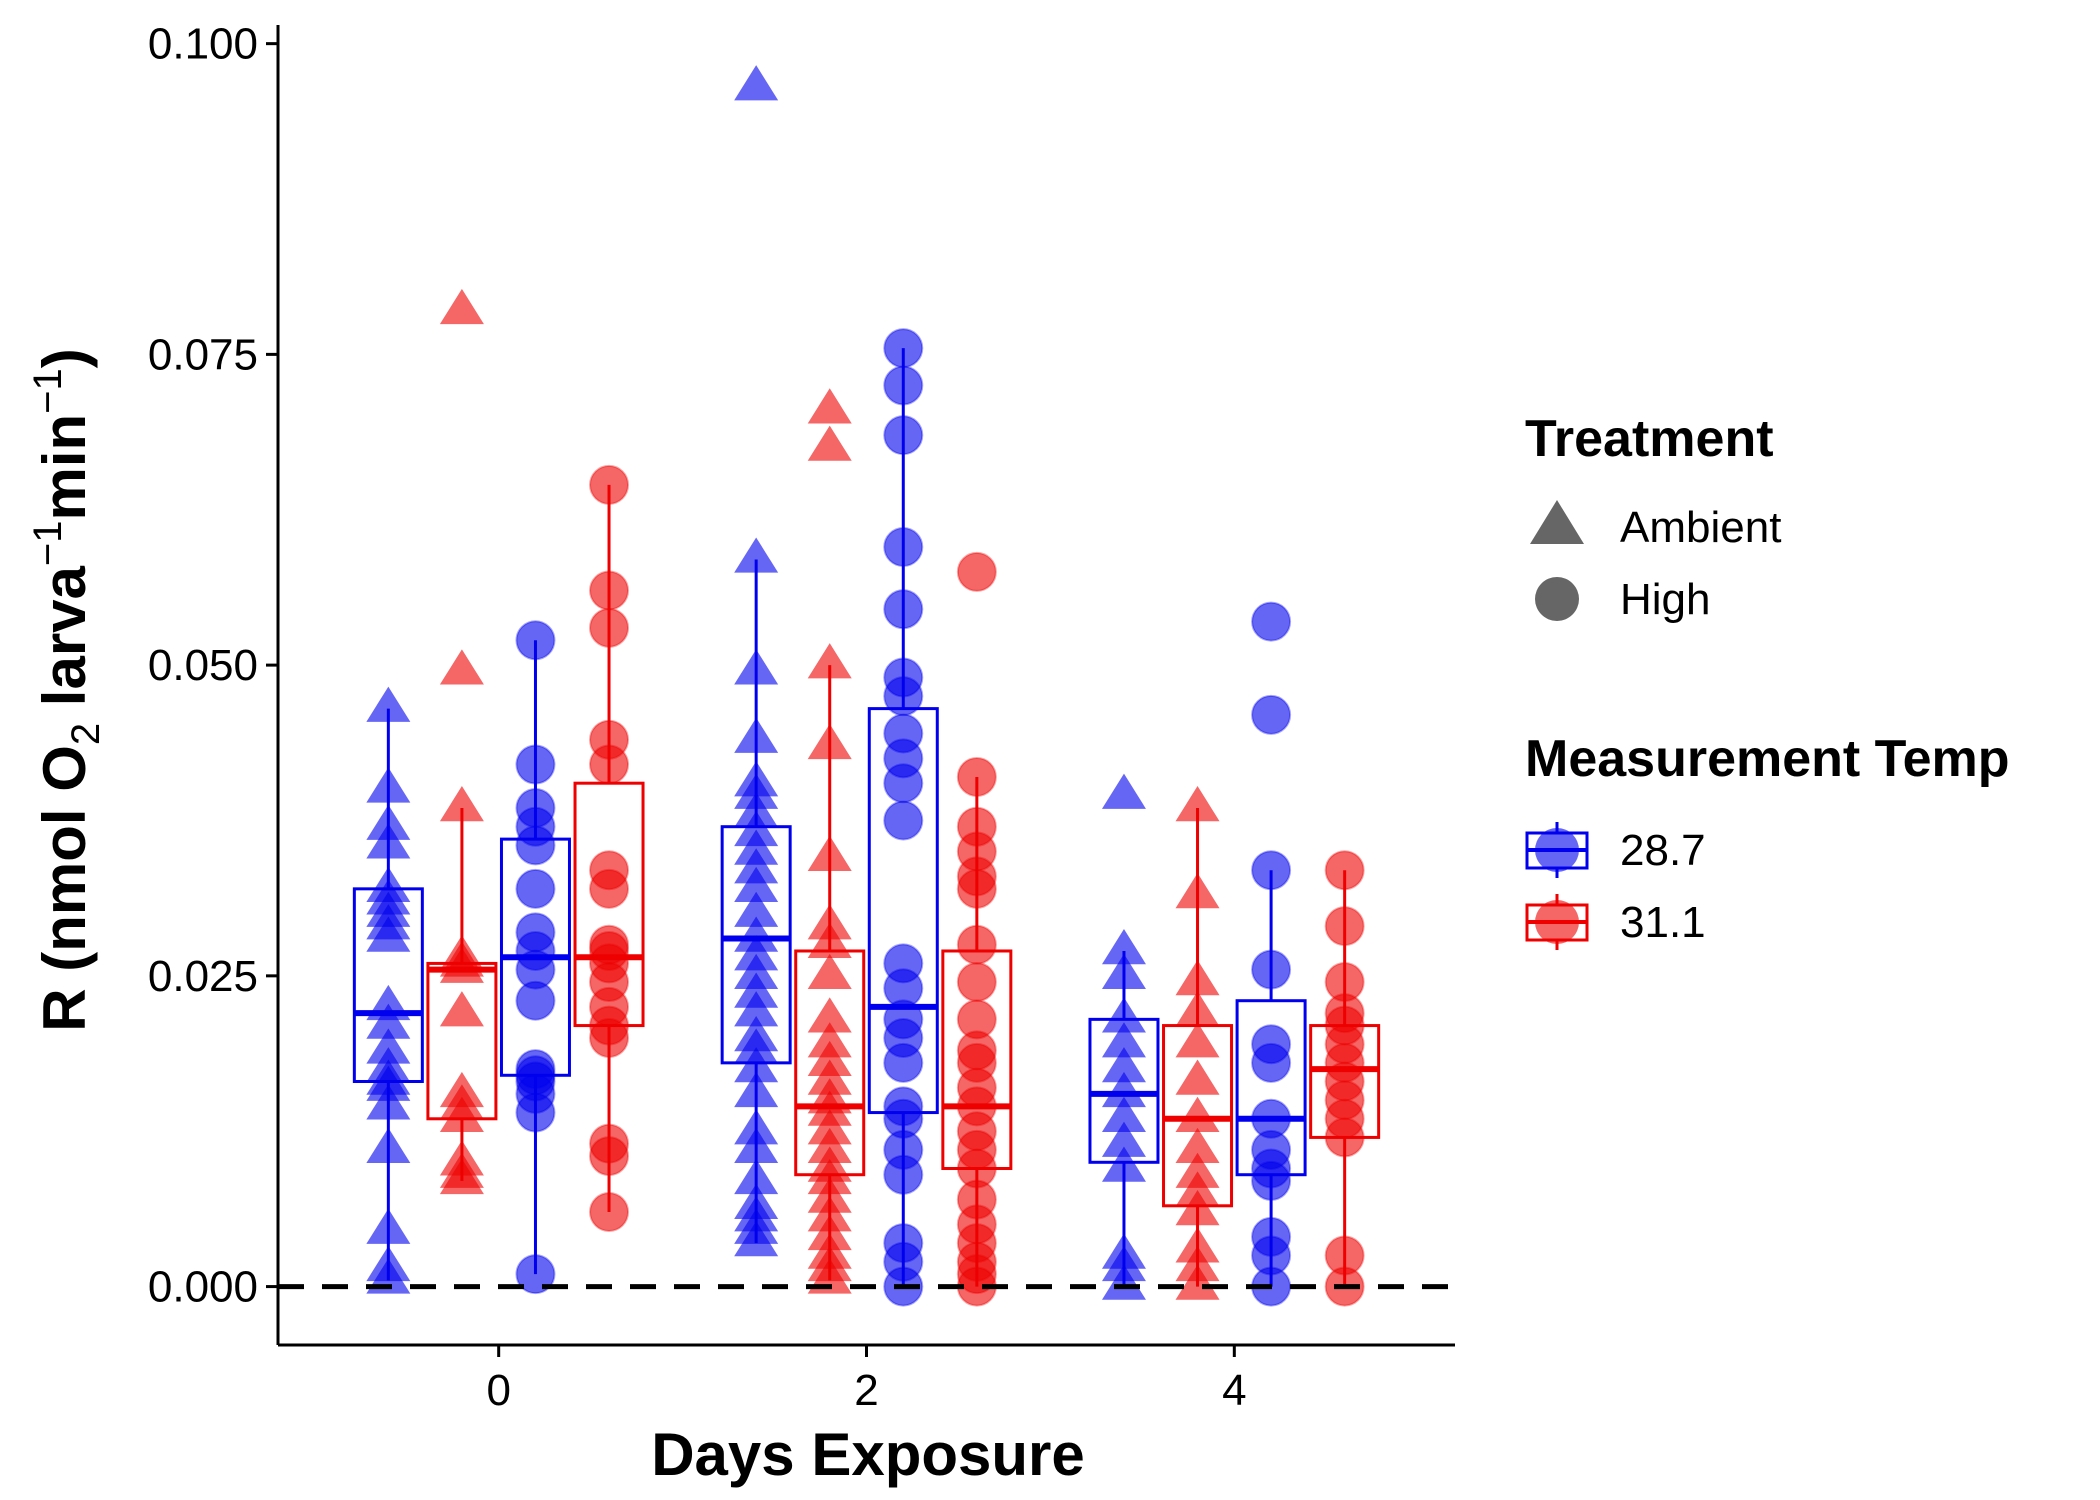 The image size is (2100, 1500). Describe the element at coordinates (1663, 922) in the screenshot. I see `legend-31-1-label: 31.1` at that location.